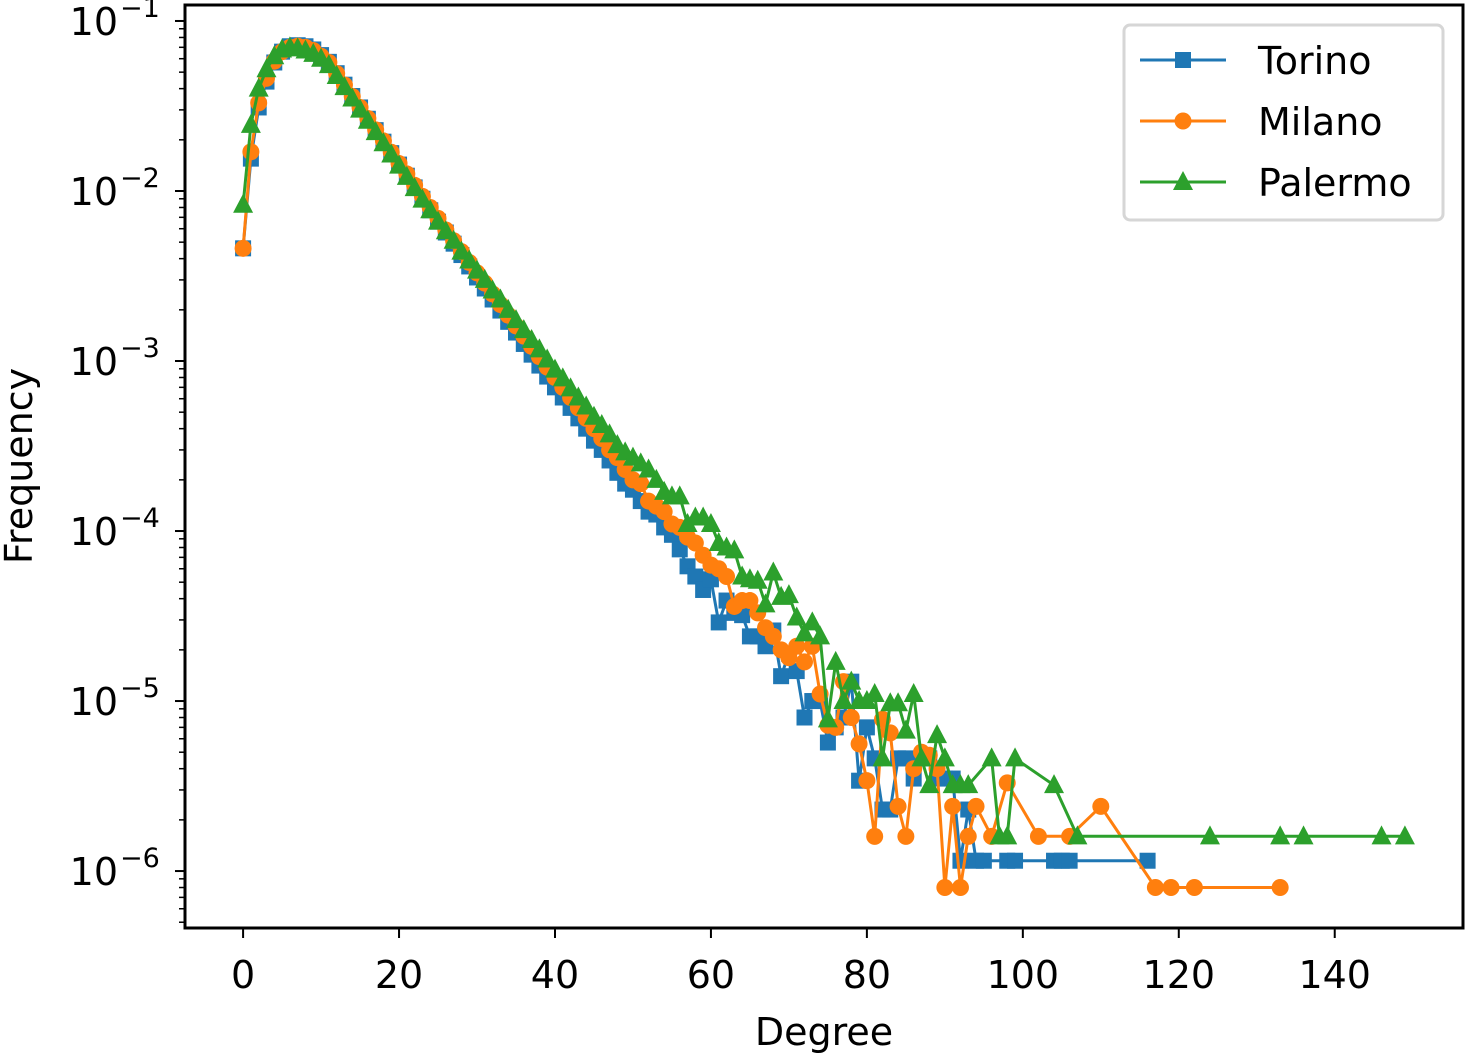 This screenshot has width=1466, height=1055. Describe the element at coordinates (555, 975) in the screenshot. I see `x-tick-label: 40` at that location.